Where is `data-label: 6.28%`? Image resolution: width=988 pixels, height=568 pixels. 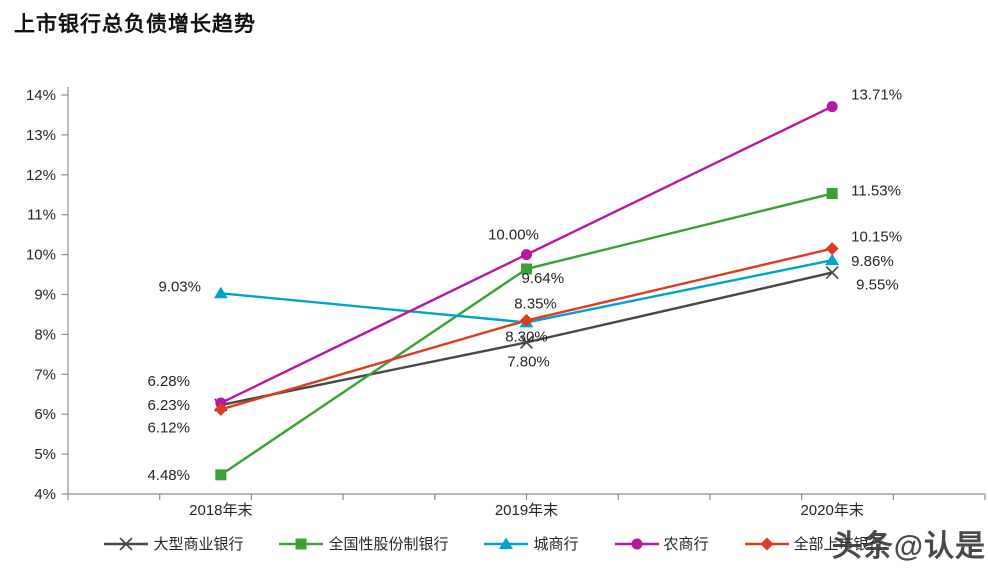 data-label: 6.28% is located at coordinates (168, 381).